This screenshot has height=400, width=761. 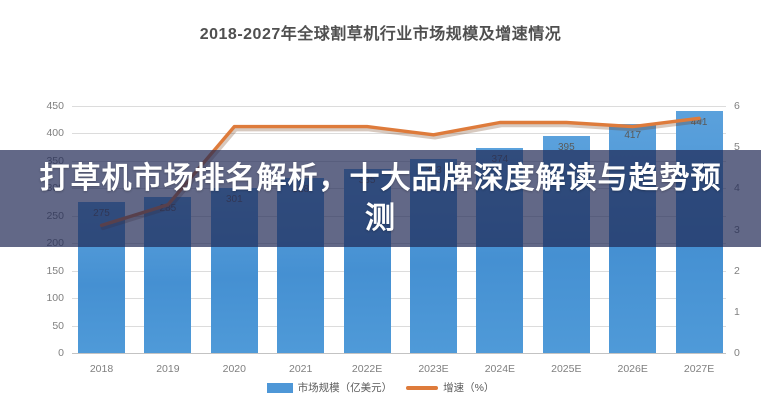 I want to click on right-axis-tick-label: 2, so click(x=737, y=270).